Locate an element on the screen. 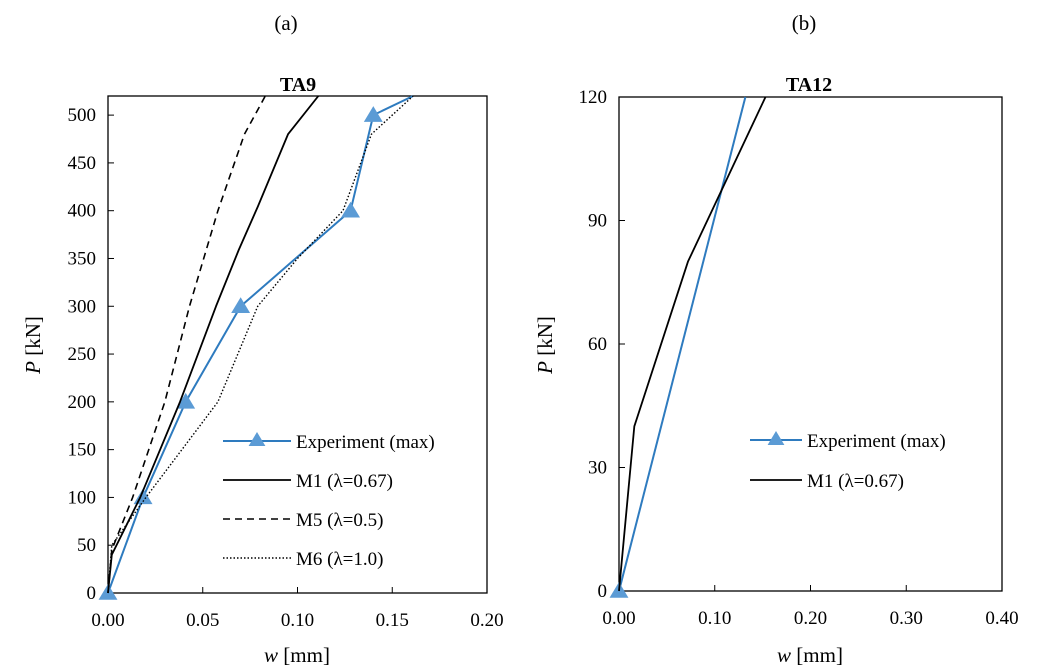  y-tick-label: 90 is located at coordinates (597, 221).